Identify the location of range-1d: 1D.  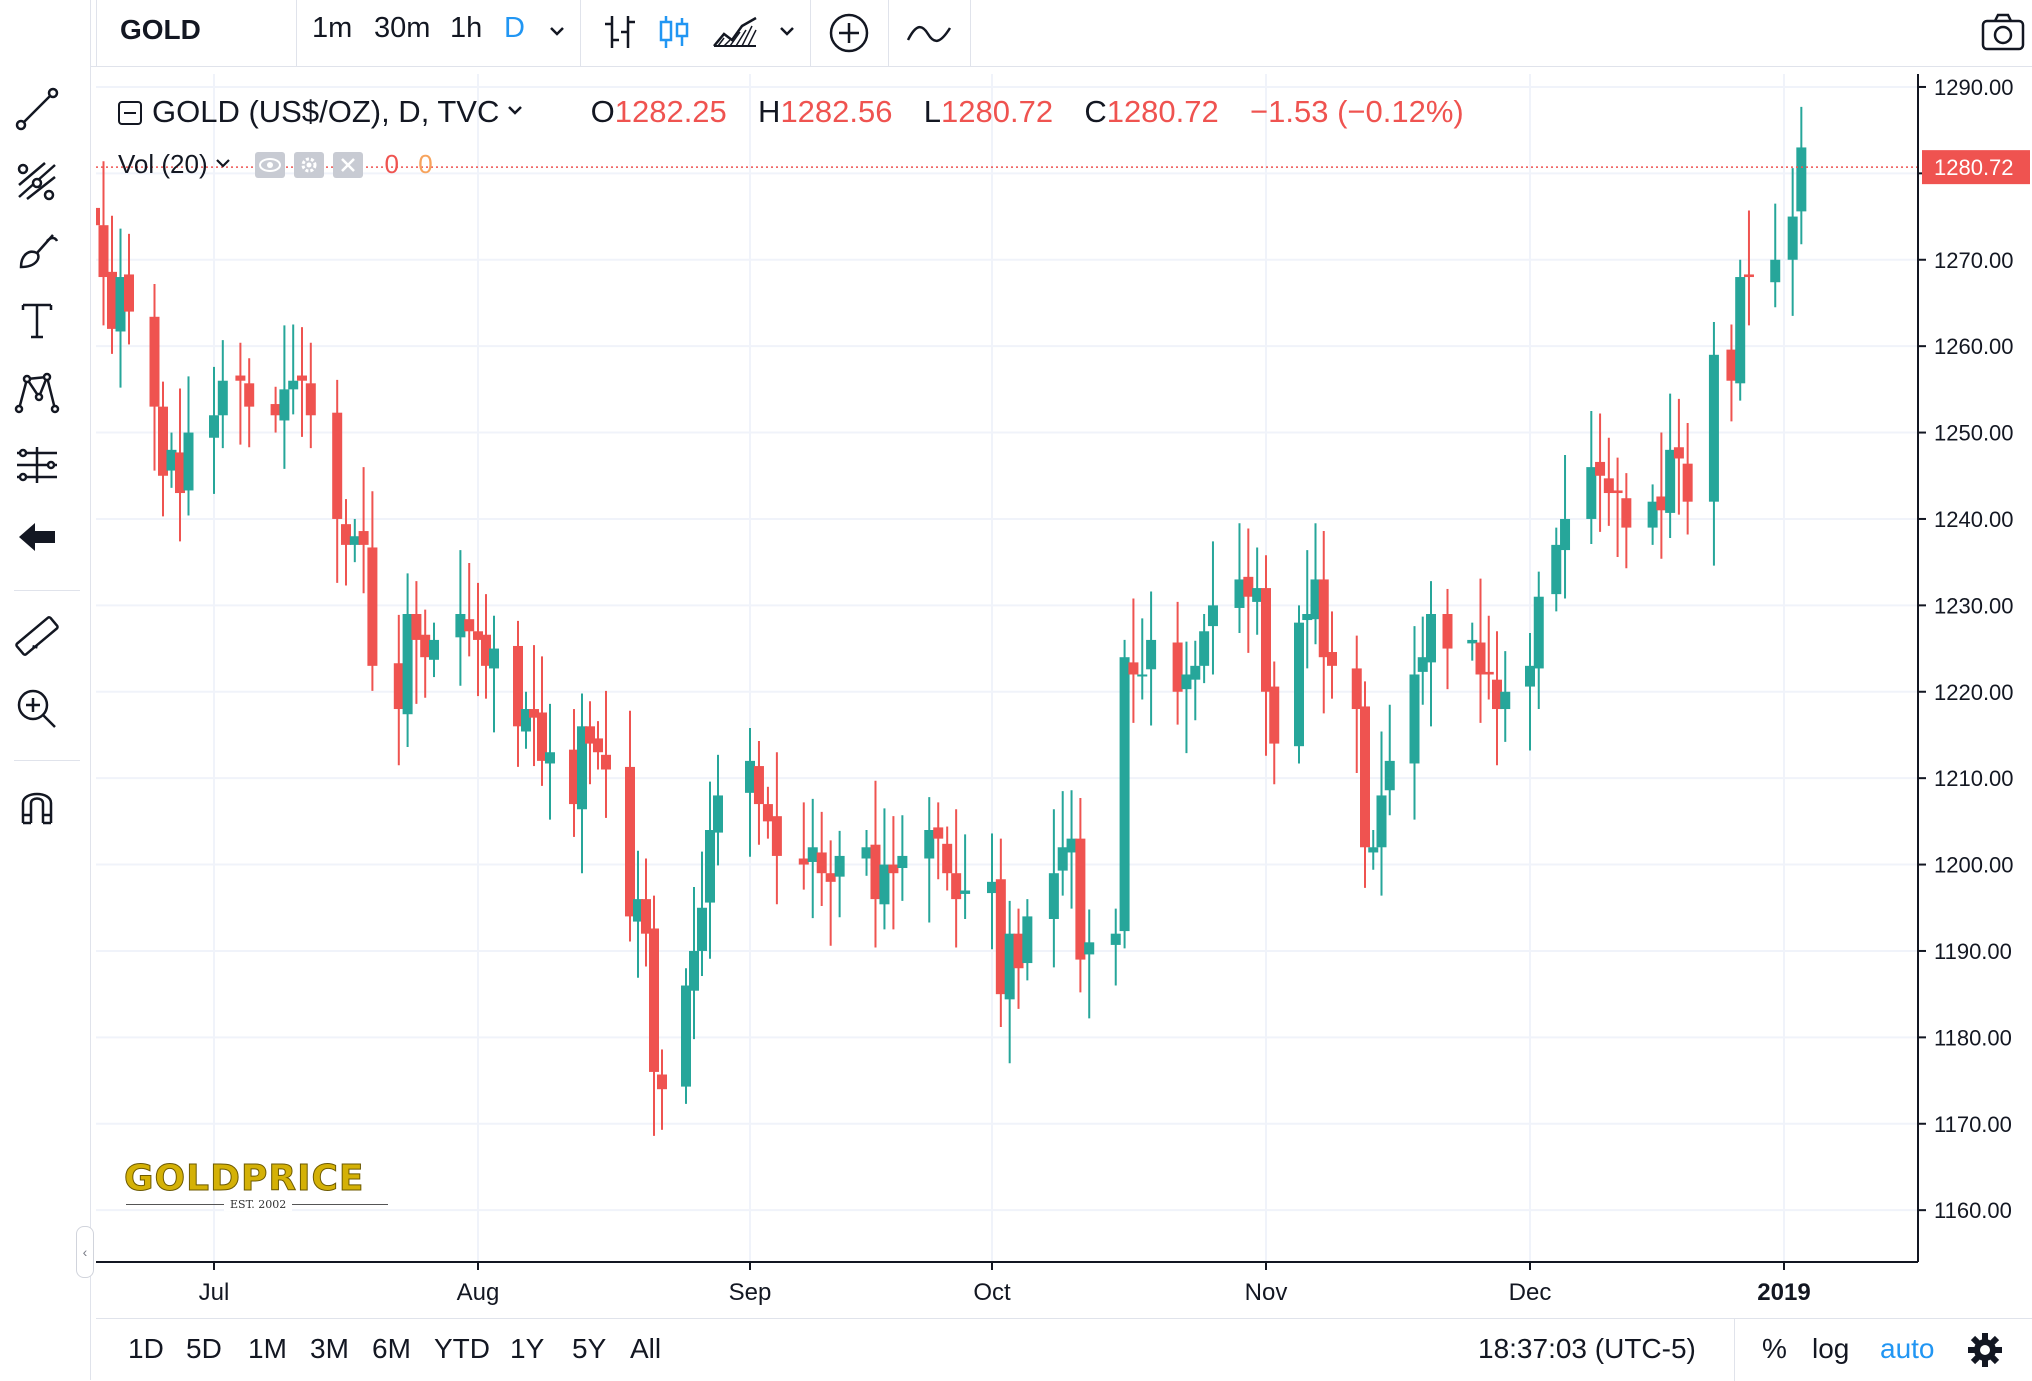
(146, 1349).